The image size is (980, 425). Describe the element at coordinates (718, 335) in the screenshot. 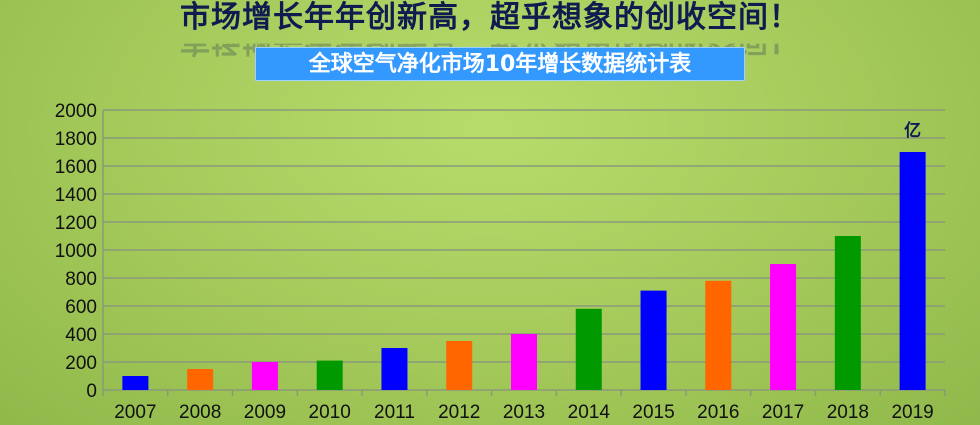

I see `bar-2016` at that location.